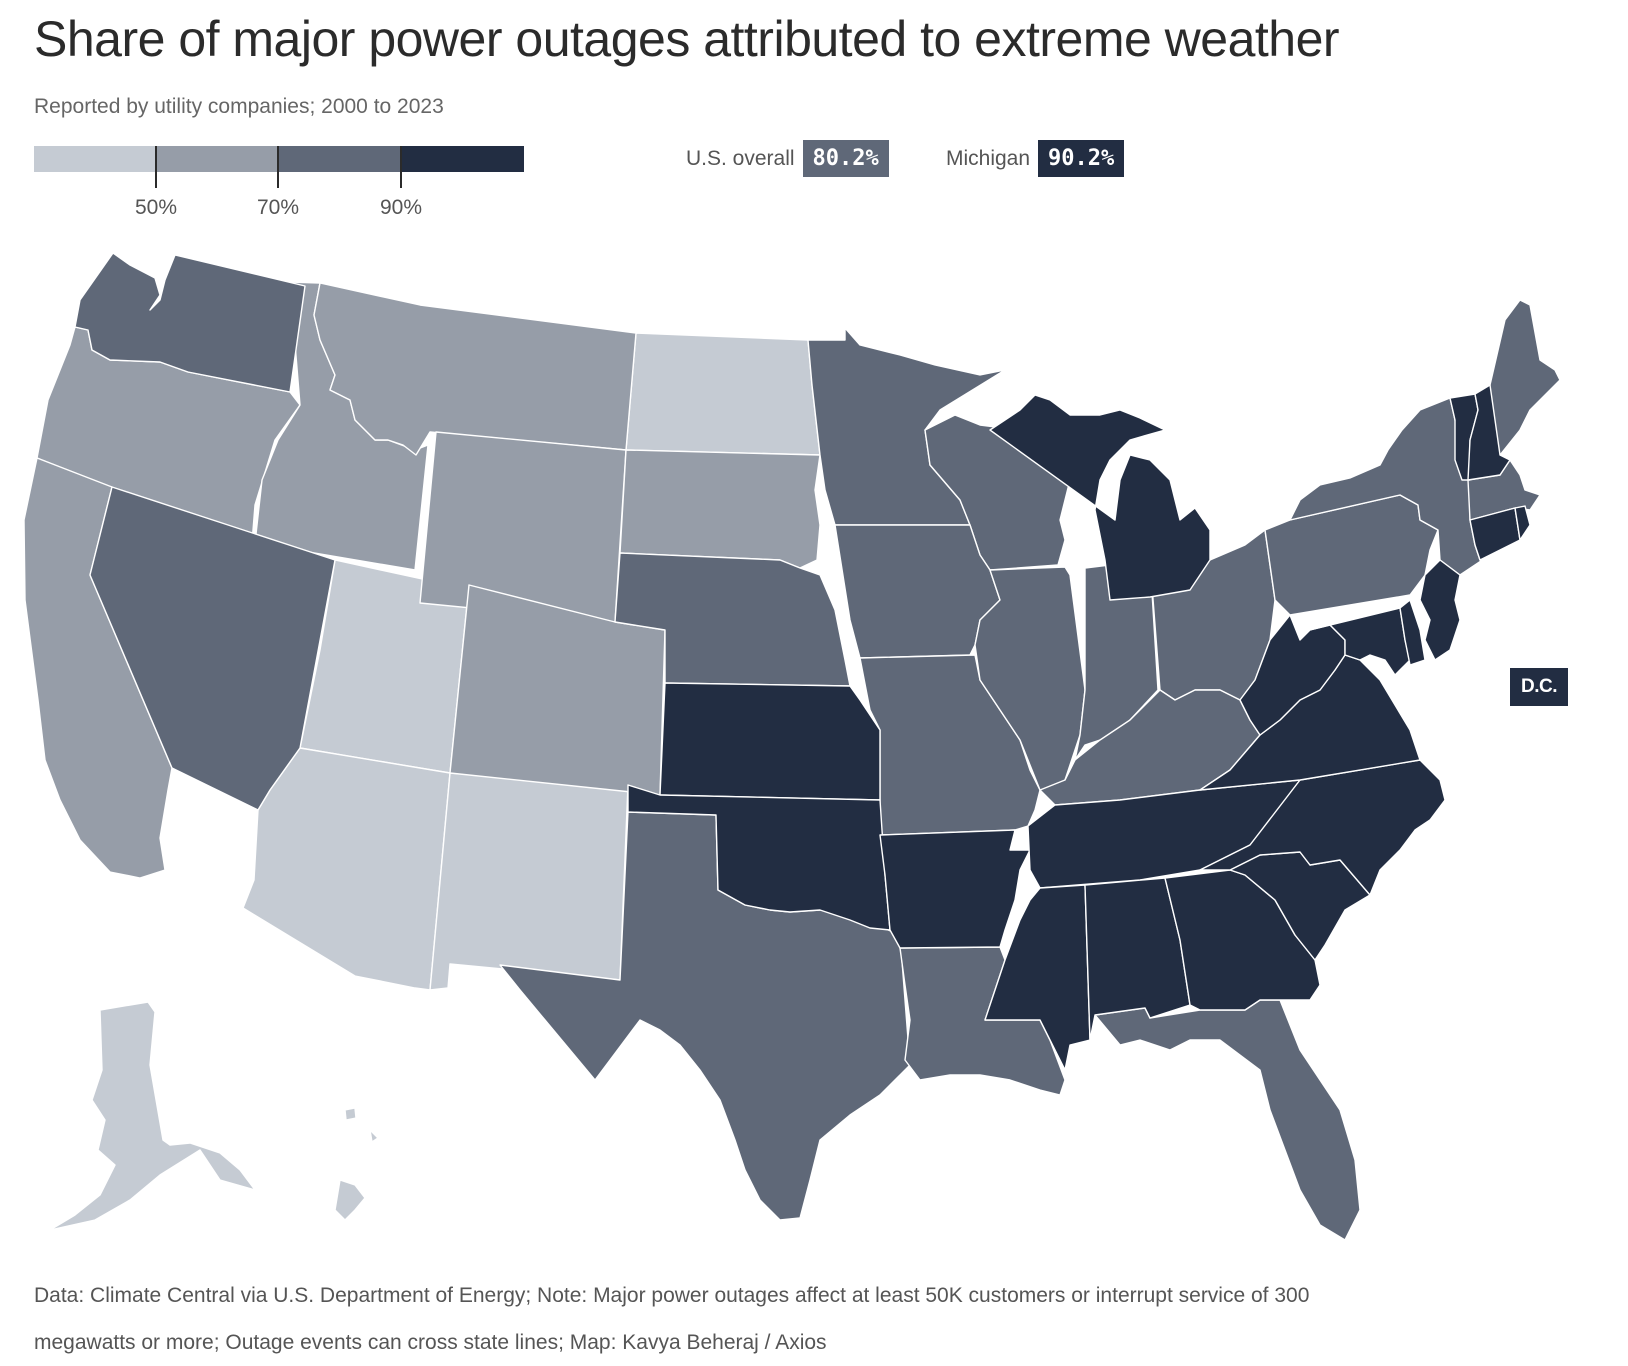  Describe the element at coordinates (523, 527) in the screenshot. I see `state-WY` at that location.